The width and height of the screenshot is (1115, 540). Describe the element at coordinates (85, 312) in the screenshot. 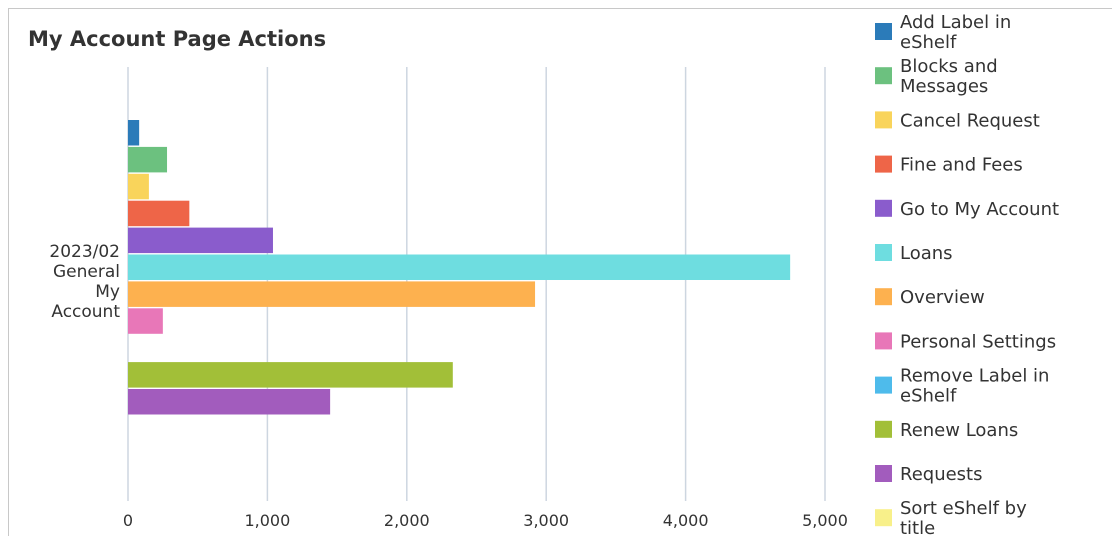

I see `category-label-line: Account` at that location.